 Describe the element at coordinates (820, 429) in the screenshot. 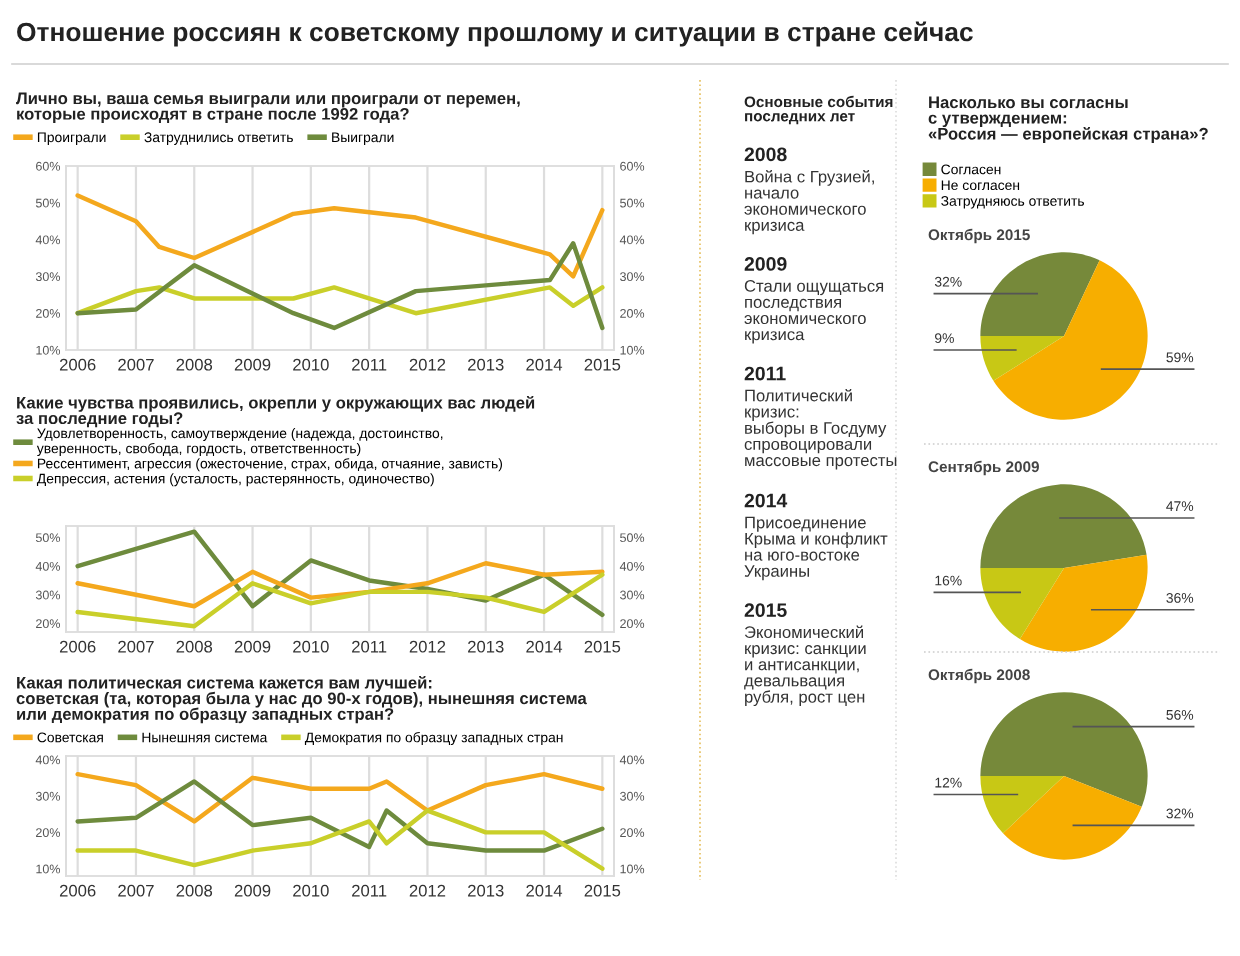

I see `text: Политический кризис: выборы в Госдуму спровоцировали массовые протесты` at that location.